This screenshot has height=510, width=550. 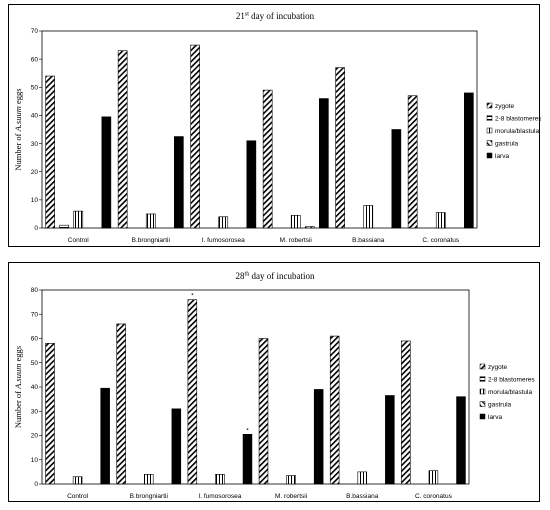 I want to click on chart-title: 21st day of incubation, so click(x=275, y=16).